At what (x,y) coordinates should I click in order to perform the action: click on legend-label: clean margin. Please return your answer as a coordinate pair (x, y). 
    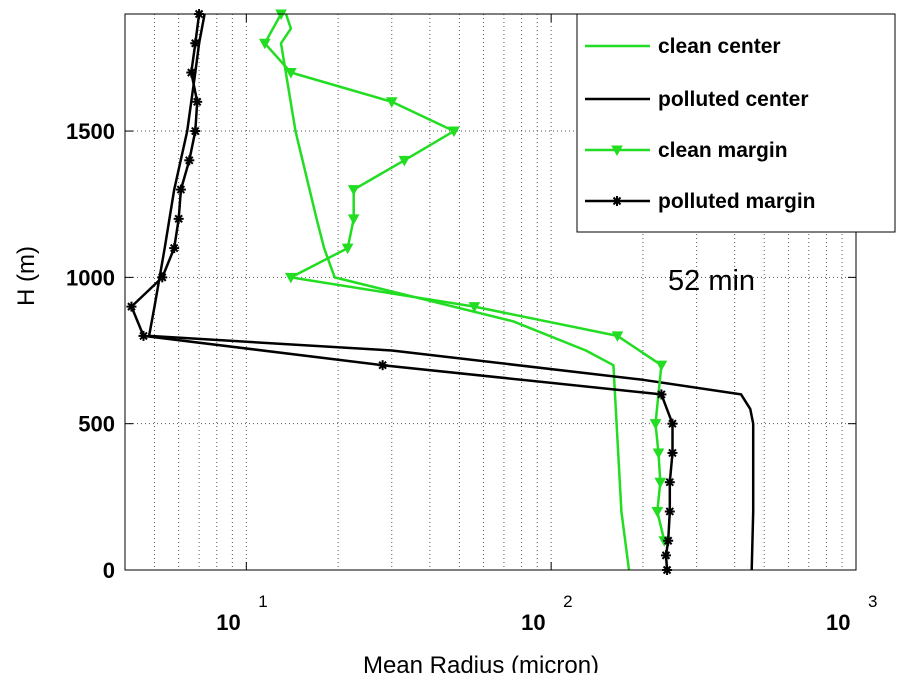
    Looking at the image, I should click on (723, 150).